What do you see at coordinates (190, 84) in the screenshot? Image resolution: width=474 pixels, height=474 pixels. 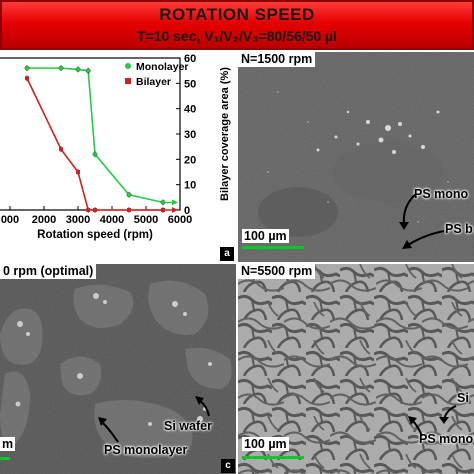 I see `y-tick-label: 50` at bounding box center [190, 84].